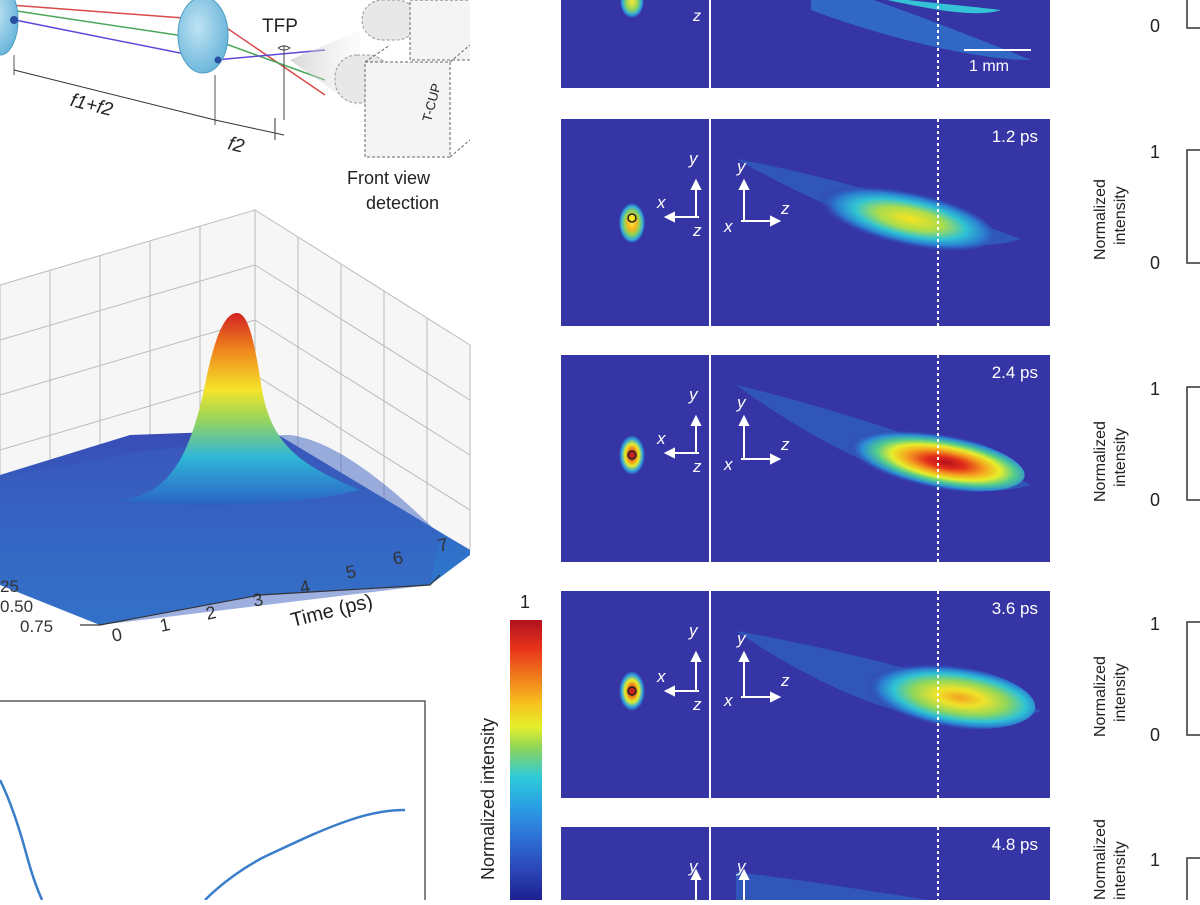 The image size is (1200, 905). What do you see at coordinates (455, 30) in the screenshot?
I see `camera-top` at bounding box center [455, 30].